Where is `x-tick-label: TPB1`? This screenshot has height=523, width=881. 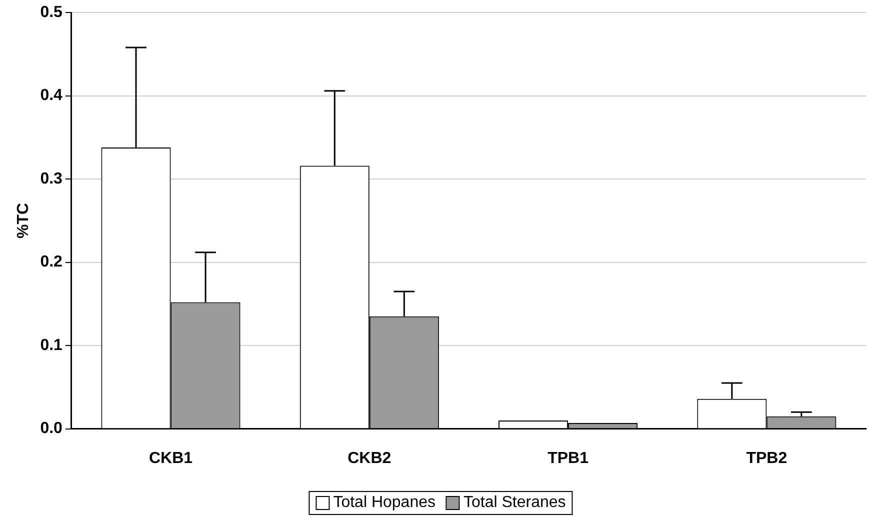 x-tick-label: TPB1 is located at coordinates (568, 458).